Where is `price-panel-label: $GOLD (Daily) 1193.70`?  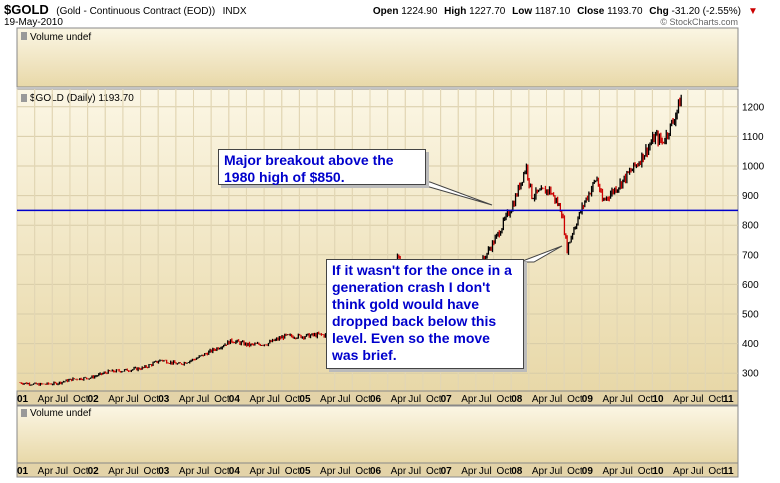
price-panel-label: $GOLD (Daily) 1193.70 is located at coordinates (82, 98).